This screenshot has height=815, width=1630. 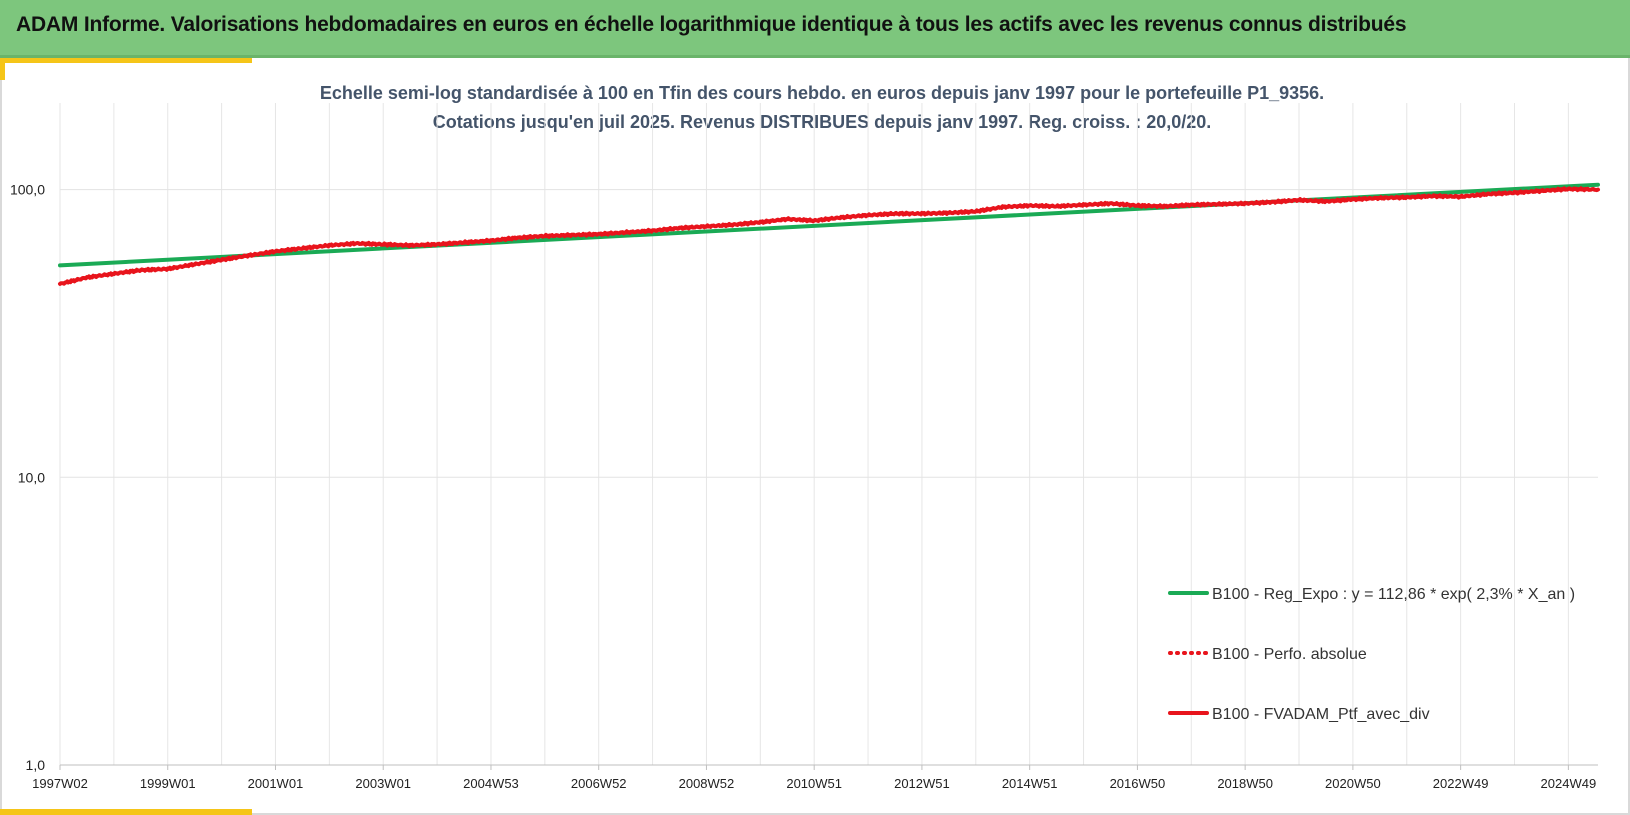 I want to click on x-tick-label: 1997W02, so click(x=60, y=783).